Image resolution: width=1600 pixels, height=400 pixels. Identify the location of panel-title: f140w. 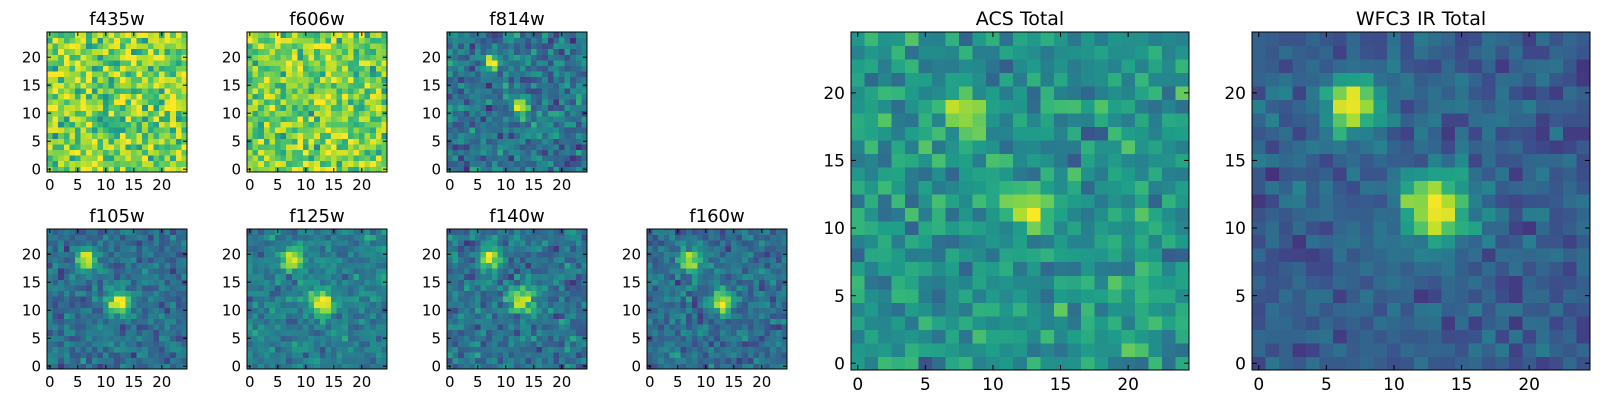
(516, 216).